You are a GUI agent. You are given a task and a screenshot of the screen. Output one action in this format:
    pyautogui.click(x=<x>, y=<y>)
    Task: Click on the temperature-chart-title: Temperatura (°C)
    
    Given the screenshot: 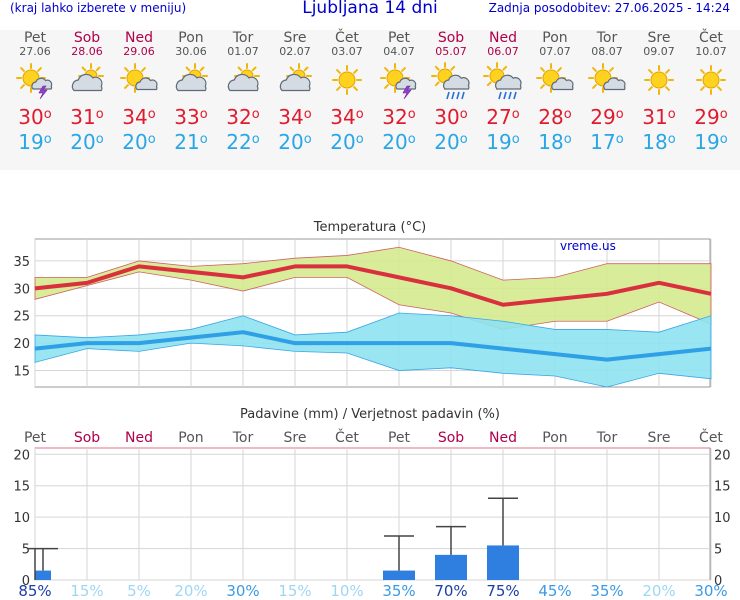 What is the action you would take?
    pyautogui.click(x=370, y=227)
    